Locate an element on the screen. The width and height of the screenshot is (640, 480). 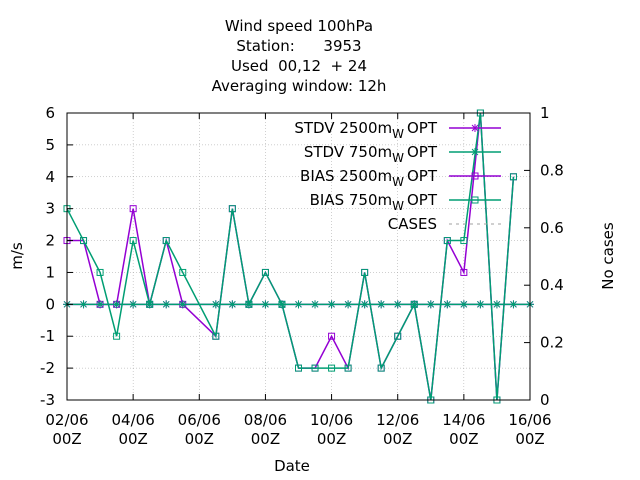
title-line-2: Station: 3953 is located at coordinates (298, 46).